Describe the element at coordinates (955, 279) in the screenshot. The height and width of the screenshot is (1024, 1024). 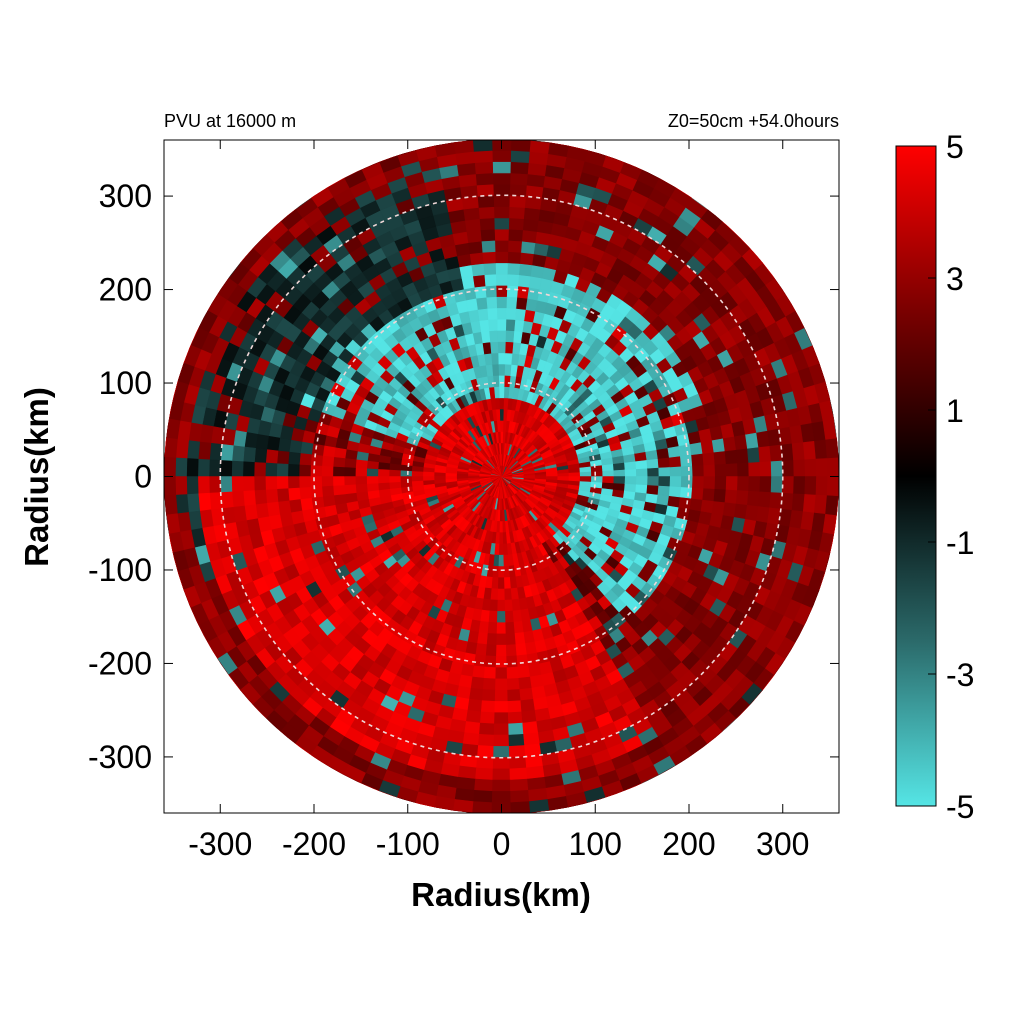
I see `colorbar-tick-label: 3` at that location.